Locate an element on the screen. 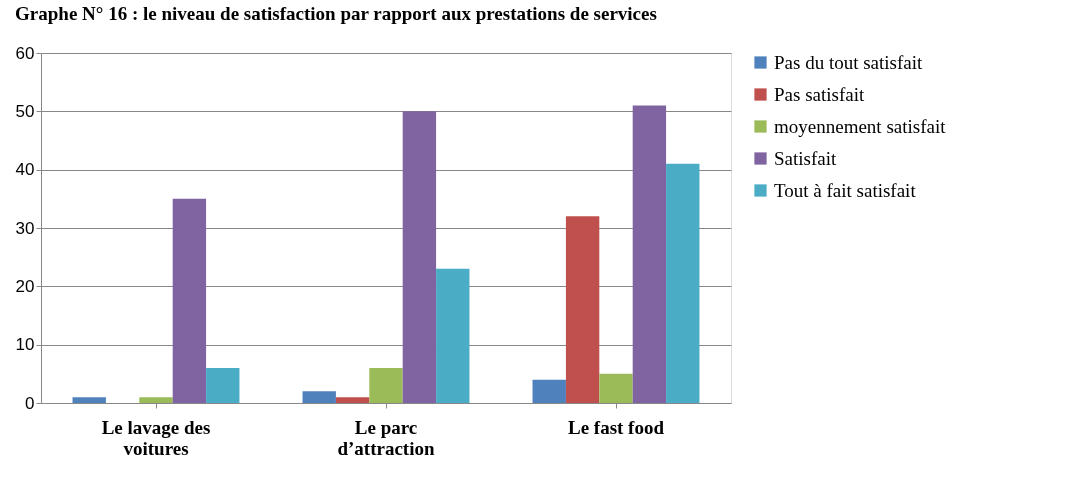 The width and height of the screenshot is (1080, 479). y-tick-label: 30 is located at coordinates (25, 228).